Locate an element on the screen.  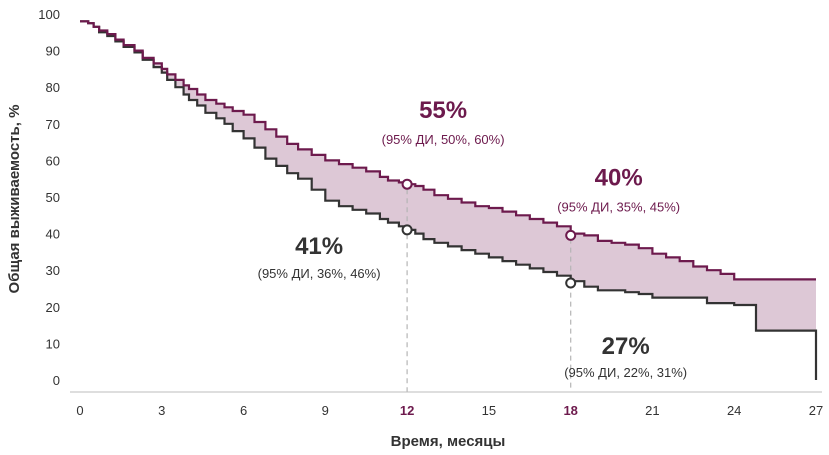
x-tick-label-0: 0 is located at coordinates (79, 410).